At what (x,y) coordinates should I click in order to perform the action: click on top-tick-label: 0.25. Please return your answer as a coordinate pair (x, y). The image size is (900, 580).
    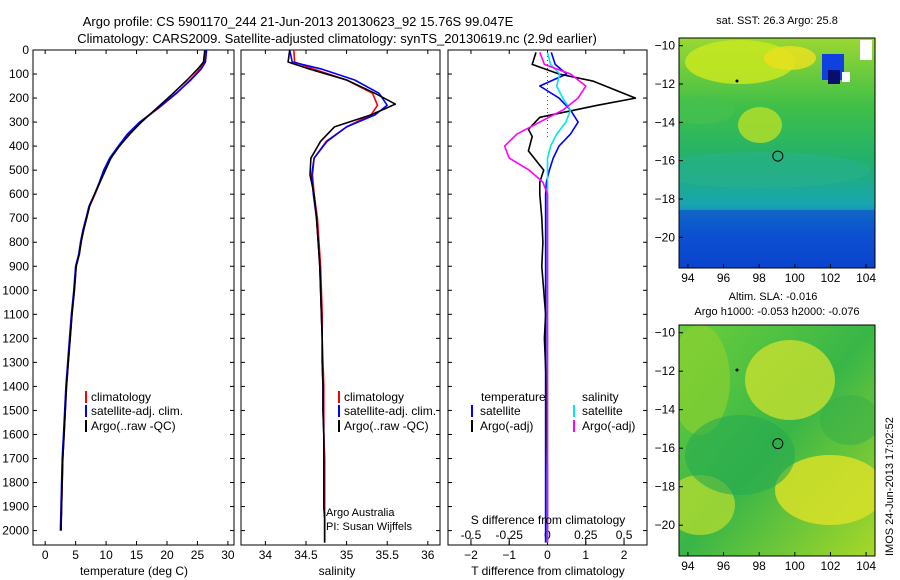
    Looking at the image, I should click on (586, 535).